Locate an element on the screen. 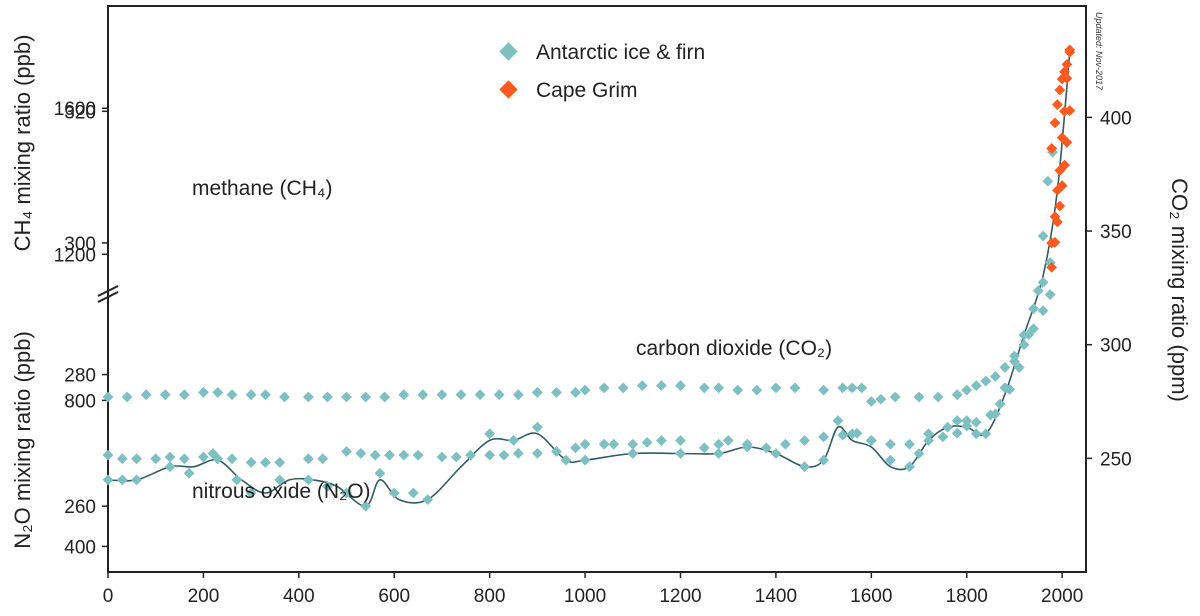  n2o-tick-label: 260 is located at coordinates (80, 507).